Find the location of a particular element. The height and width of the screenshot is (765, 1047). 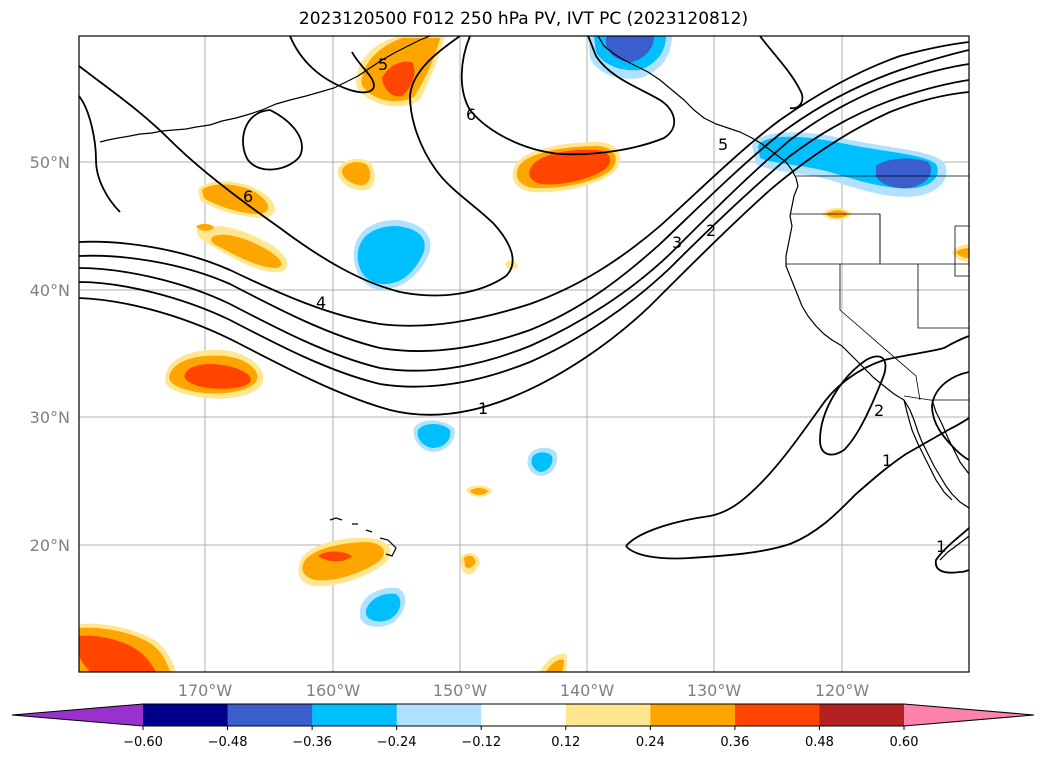

contour-label: 3 is located at coordinates (677, 242).